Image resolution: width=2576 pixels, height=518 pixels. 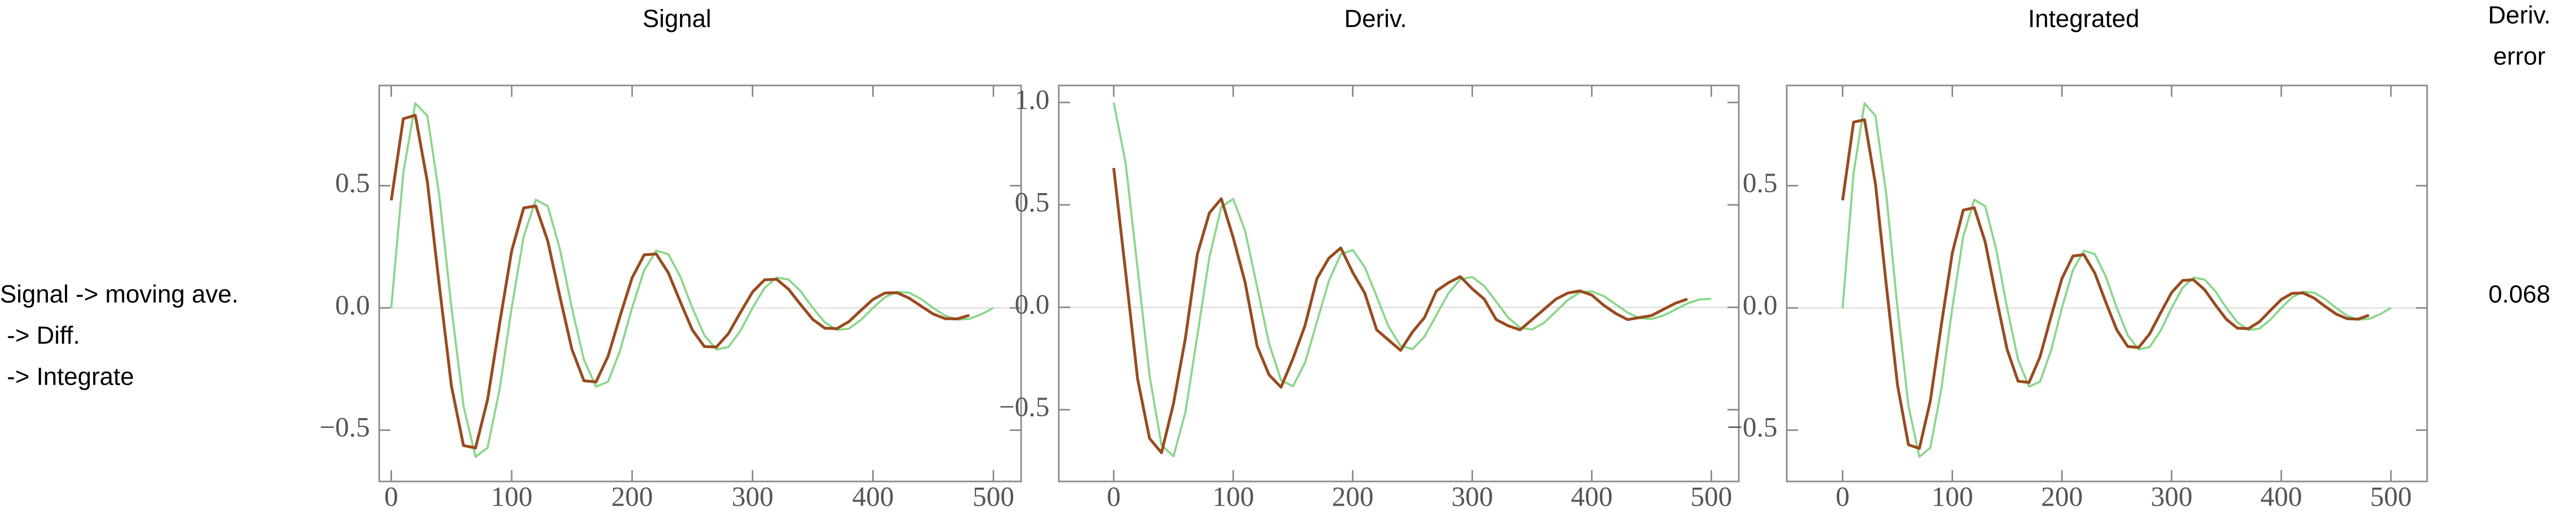 I want to click on column-header: Deriv., so click(x=2519, y=15).